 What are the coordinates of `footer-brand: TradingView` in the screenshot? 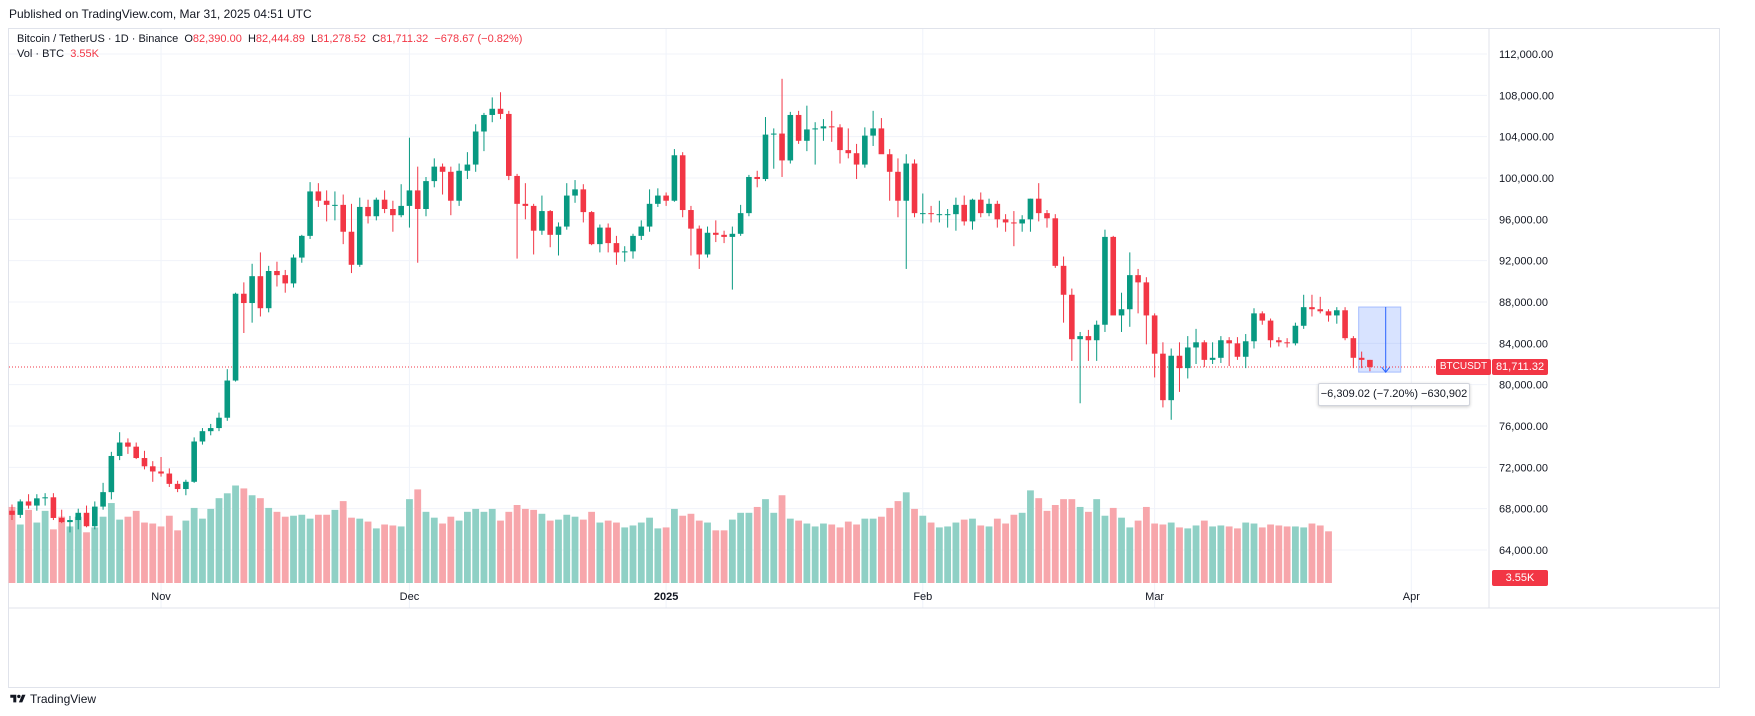 It's located at (53, 699).